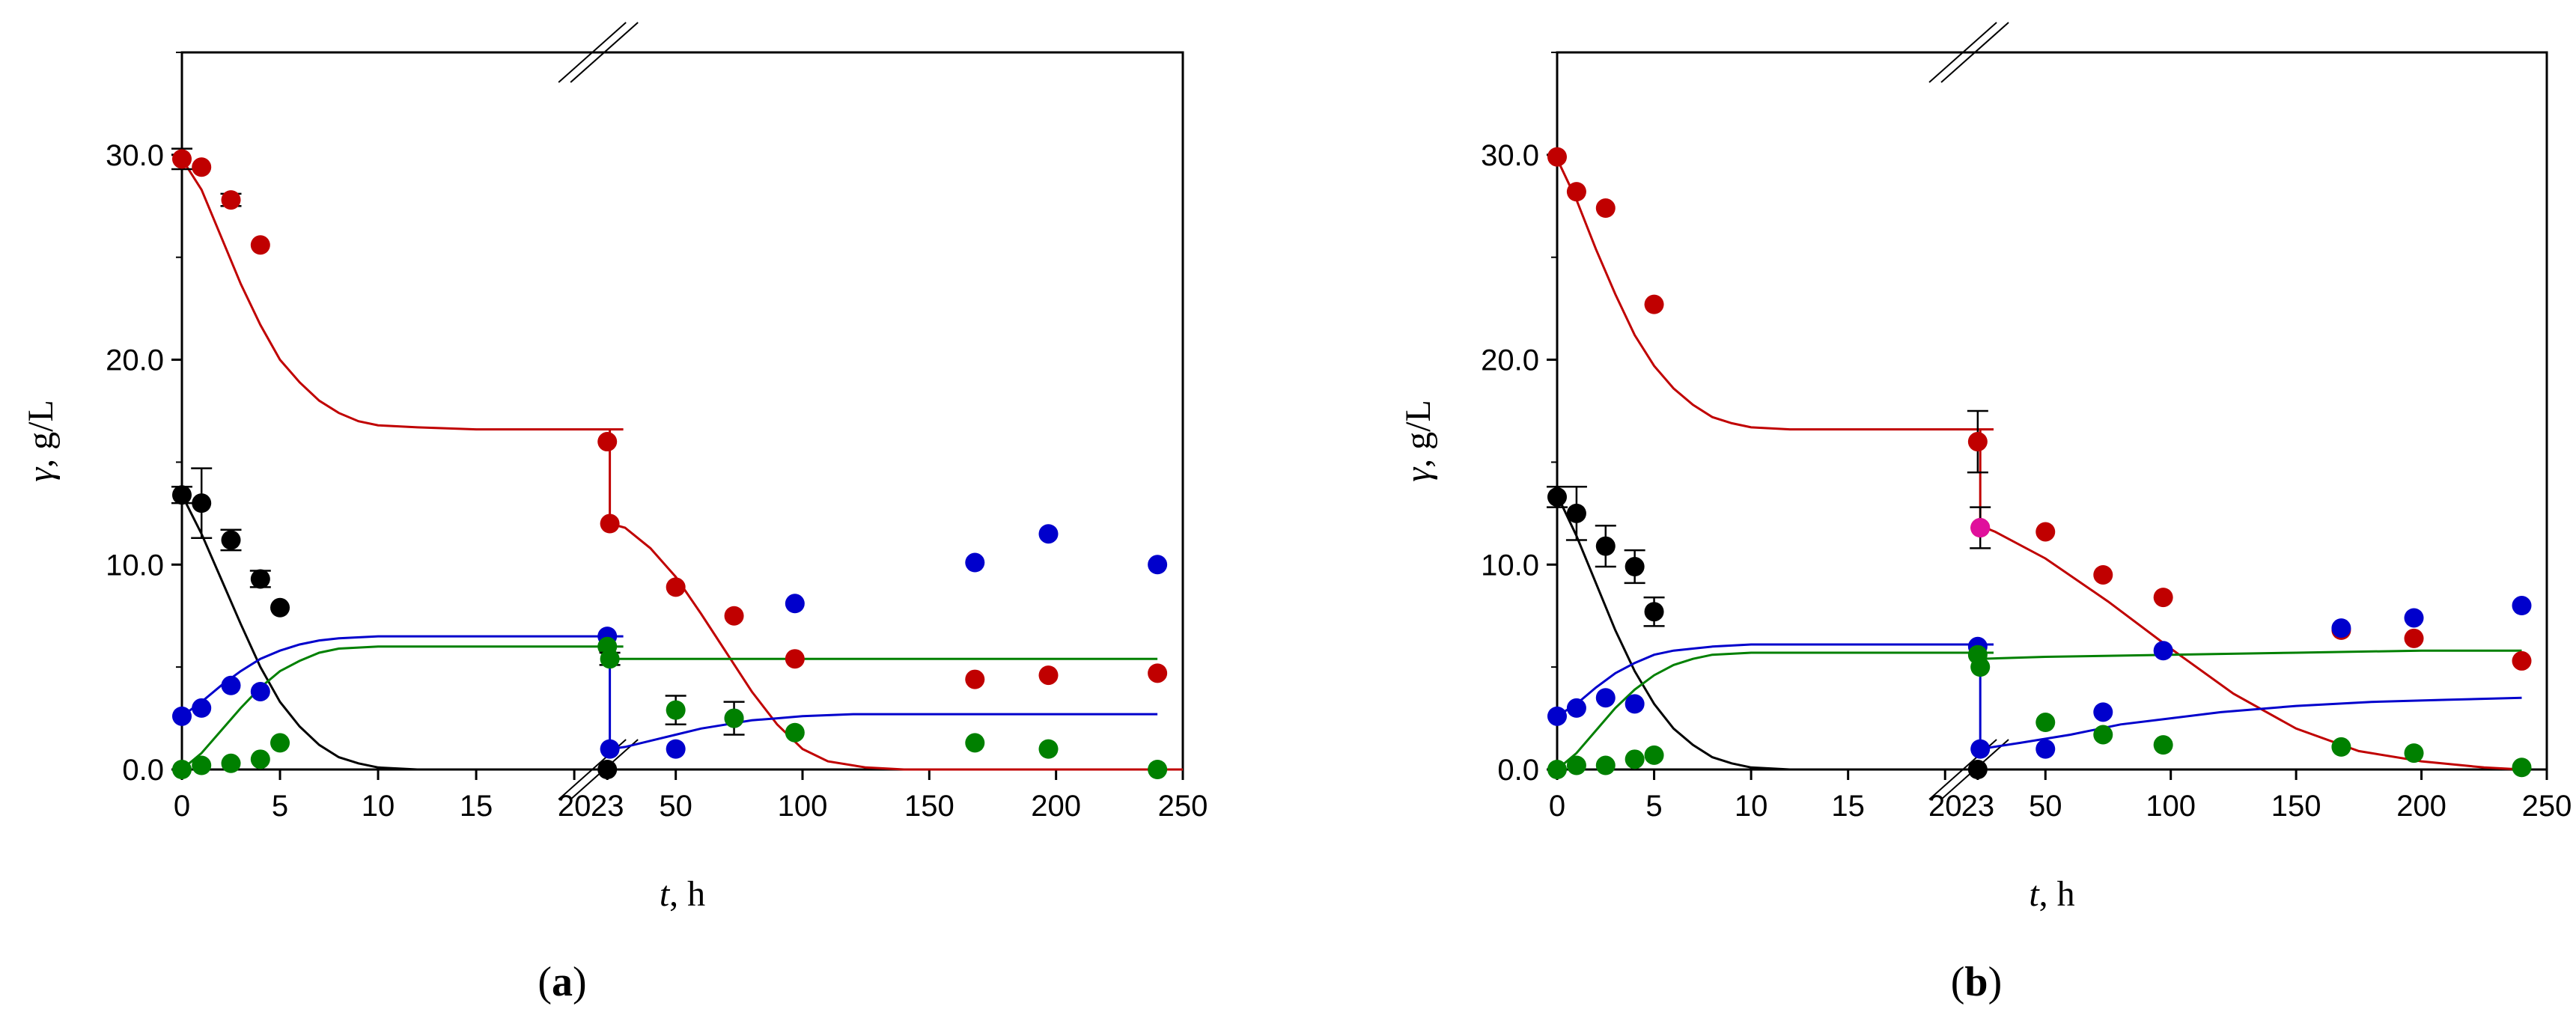 The image size is (2576, 1018). Describe the element at coordinates (1510, 155) in the screenshot. I see `y-tick-label: 30.0` at that location.